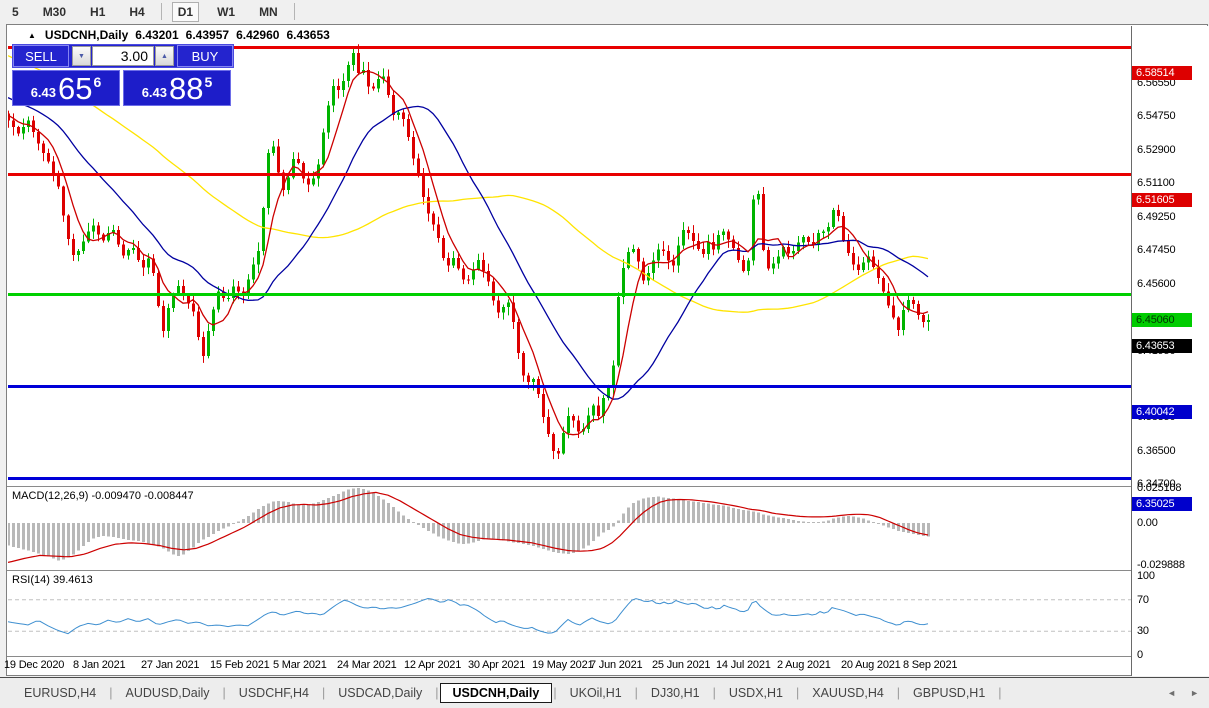 The image size is (1209, 708). What do you see at coordinates (1143, 599) in the screenshot?
I see `rsi-tick: 70` at bounding box center [1143, 599].